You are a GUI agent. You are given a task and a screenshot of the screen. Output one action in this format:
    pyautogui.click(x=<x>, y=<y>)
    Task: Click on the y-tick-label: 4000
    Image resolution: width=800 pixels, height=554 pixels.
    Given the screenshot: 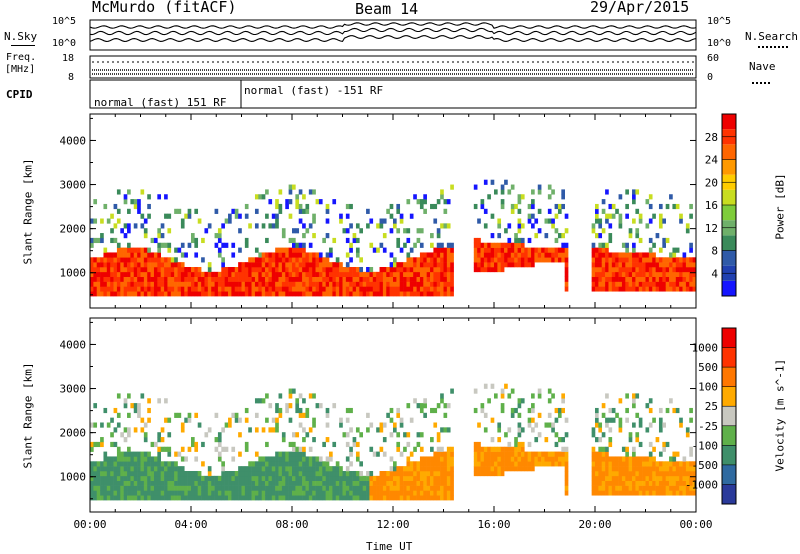 What is the action you would take?
    pyautogui.click(x=73, y=140)
    